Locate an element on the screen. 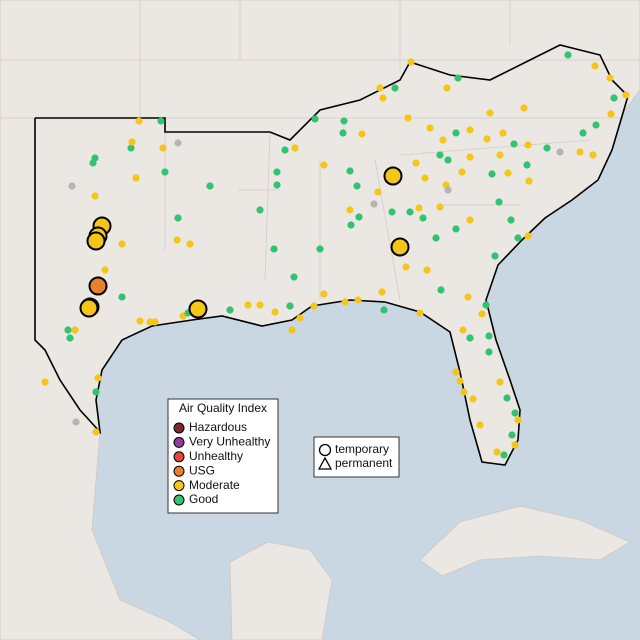 The height and width of the screenshot is (640, 640). shape-legend-box is located at coordinates (356, 457).